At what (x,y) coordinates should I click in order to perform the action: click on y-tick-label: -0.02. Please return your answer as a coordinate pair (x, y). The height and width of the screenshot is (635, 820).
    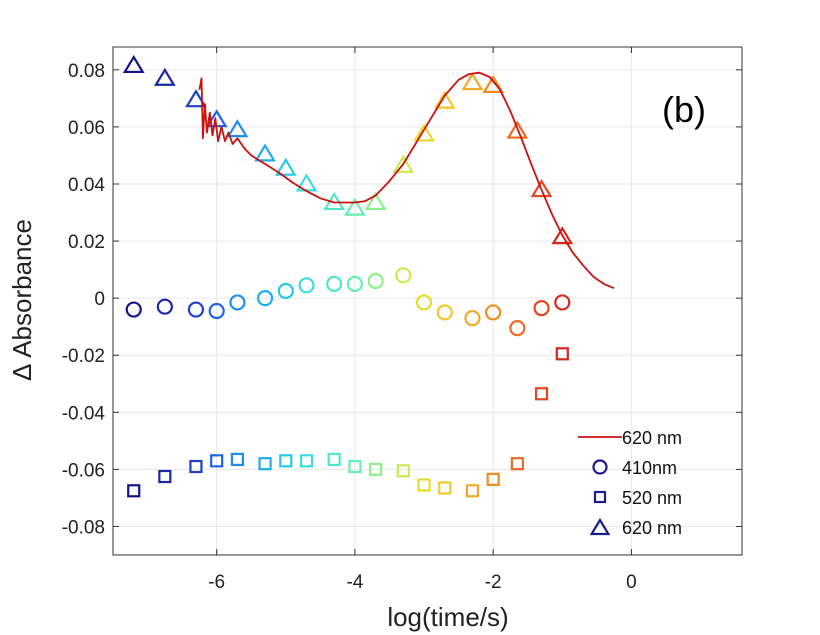
    Looking at the image, I should click on (83, 356).